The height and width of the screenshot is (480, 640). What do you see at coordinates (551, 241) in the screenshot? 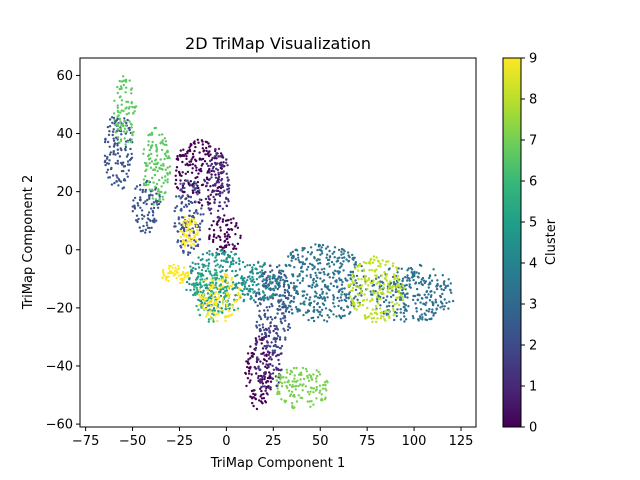
I see `colorbar-label: Cluster` at bounding box center [551, 241].